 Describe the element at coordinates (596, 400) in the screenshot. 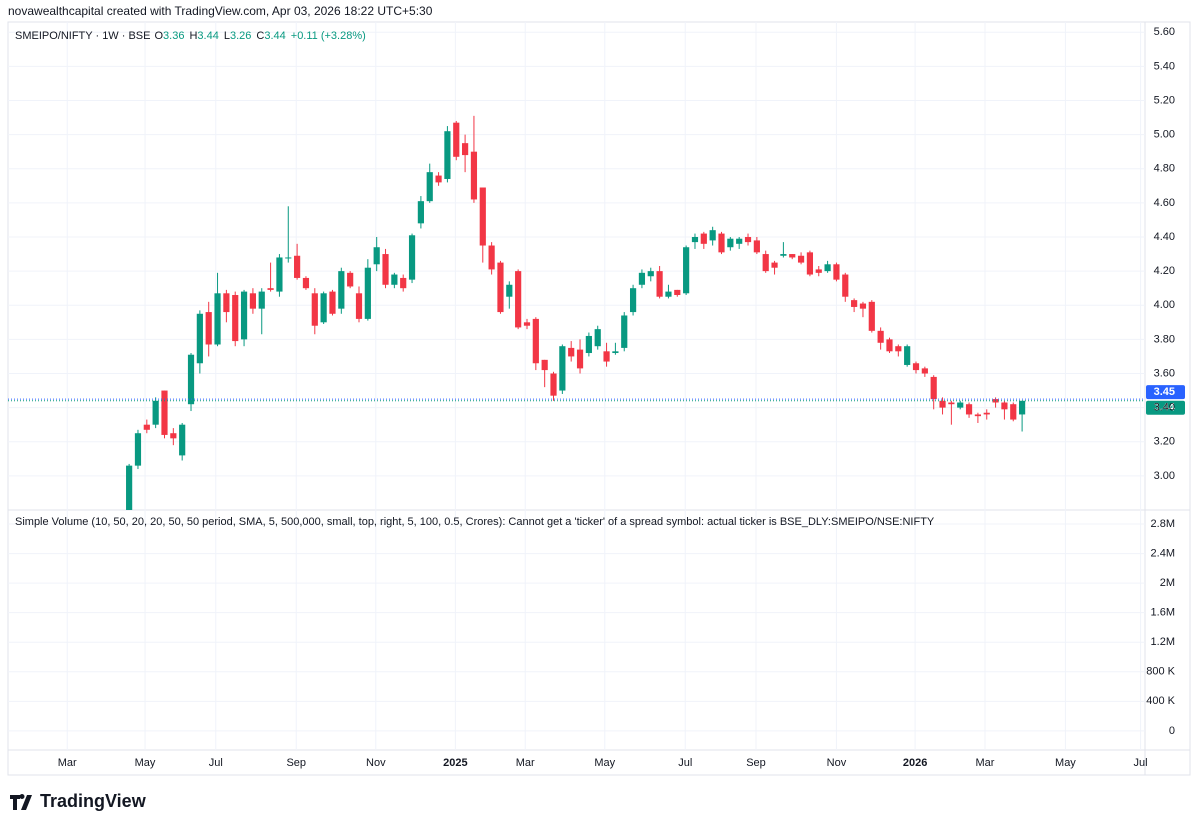

I see `overlay: 3.45 3.44` at that location.